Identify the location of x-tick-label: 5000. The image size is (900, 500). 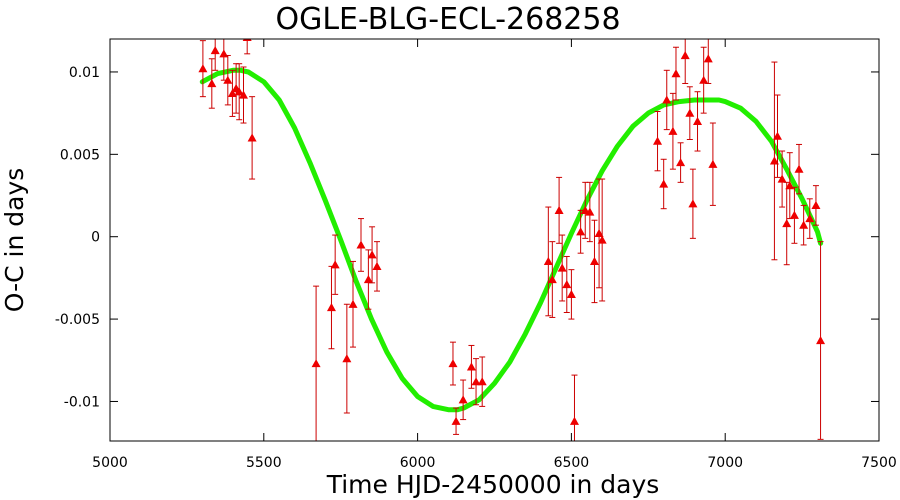
(110, 463).